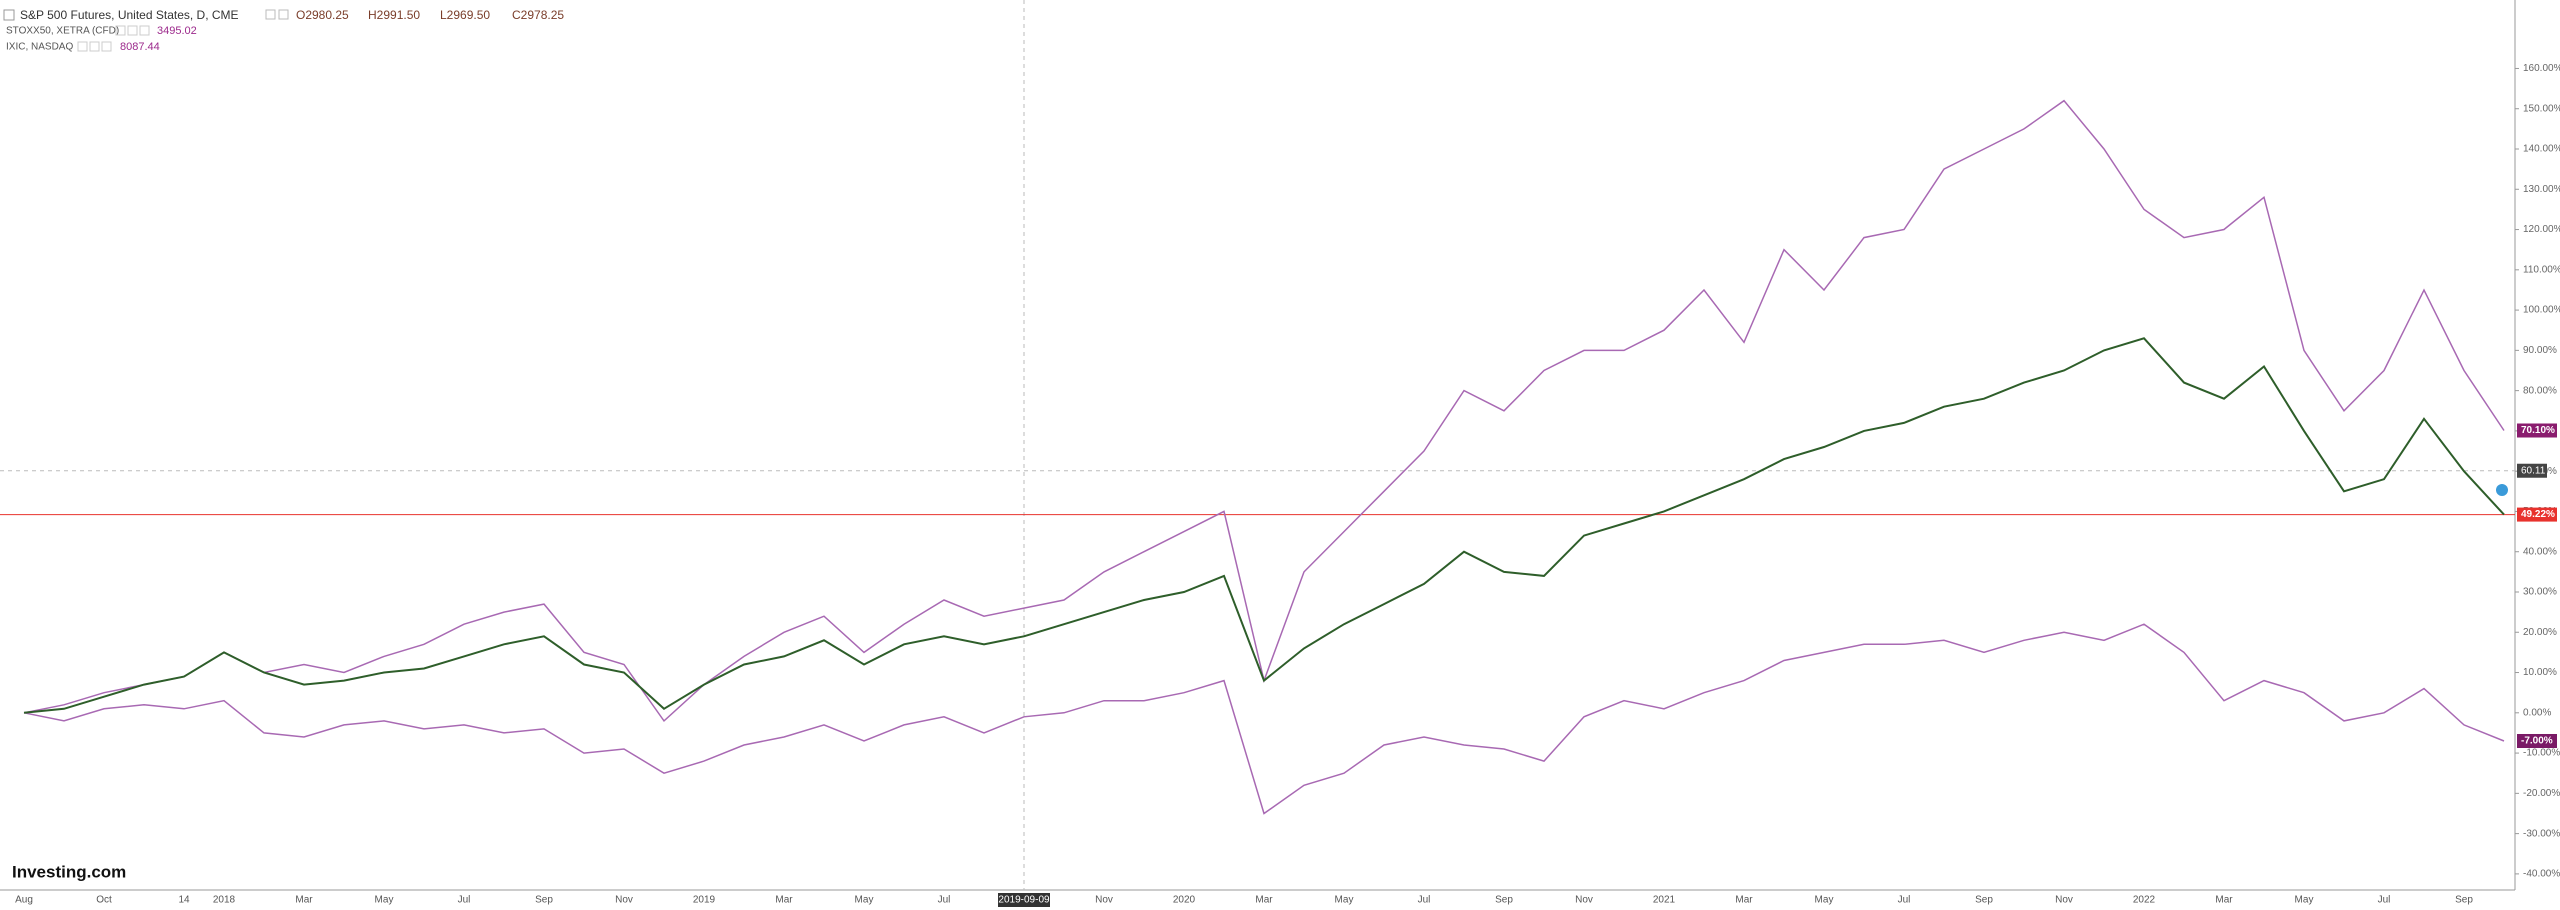  I want to click on x-tick-label: 14, so click(184, 900).